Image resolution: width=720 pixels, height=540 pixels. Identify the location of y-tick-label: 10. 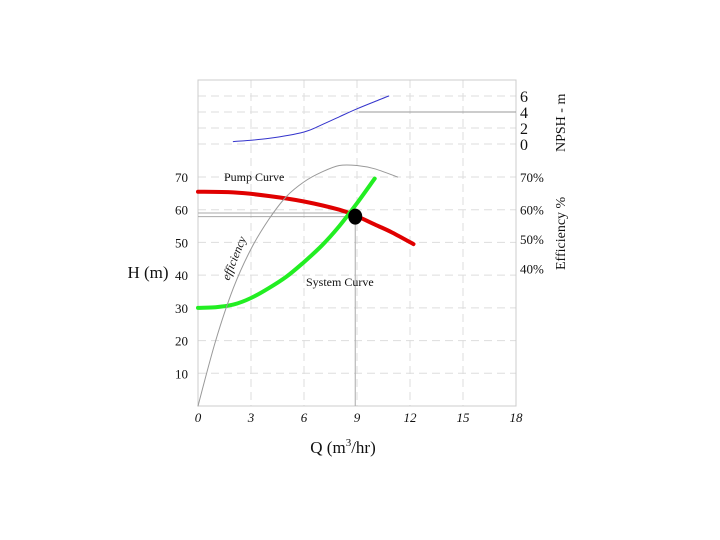
(181, 373).